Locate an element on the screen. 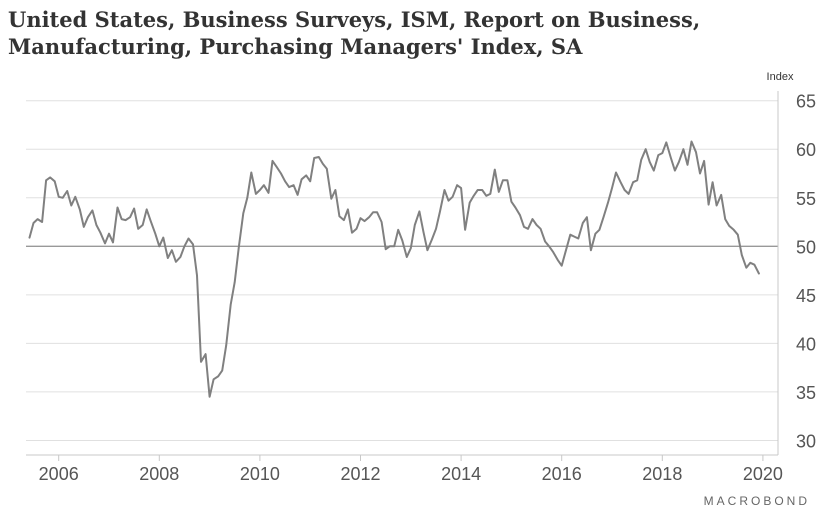 Image resolution: width=822 pixels, height=519 pixels. y-tick-label: 35 is located at coordinates (806, 393).